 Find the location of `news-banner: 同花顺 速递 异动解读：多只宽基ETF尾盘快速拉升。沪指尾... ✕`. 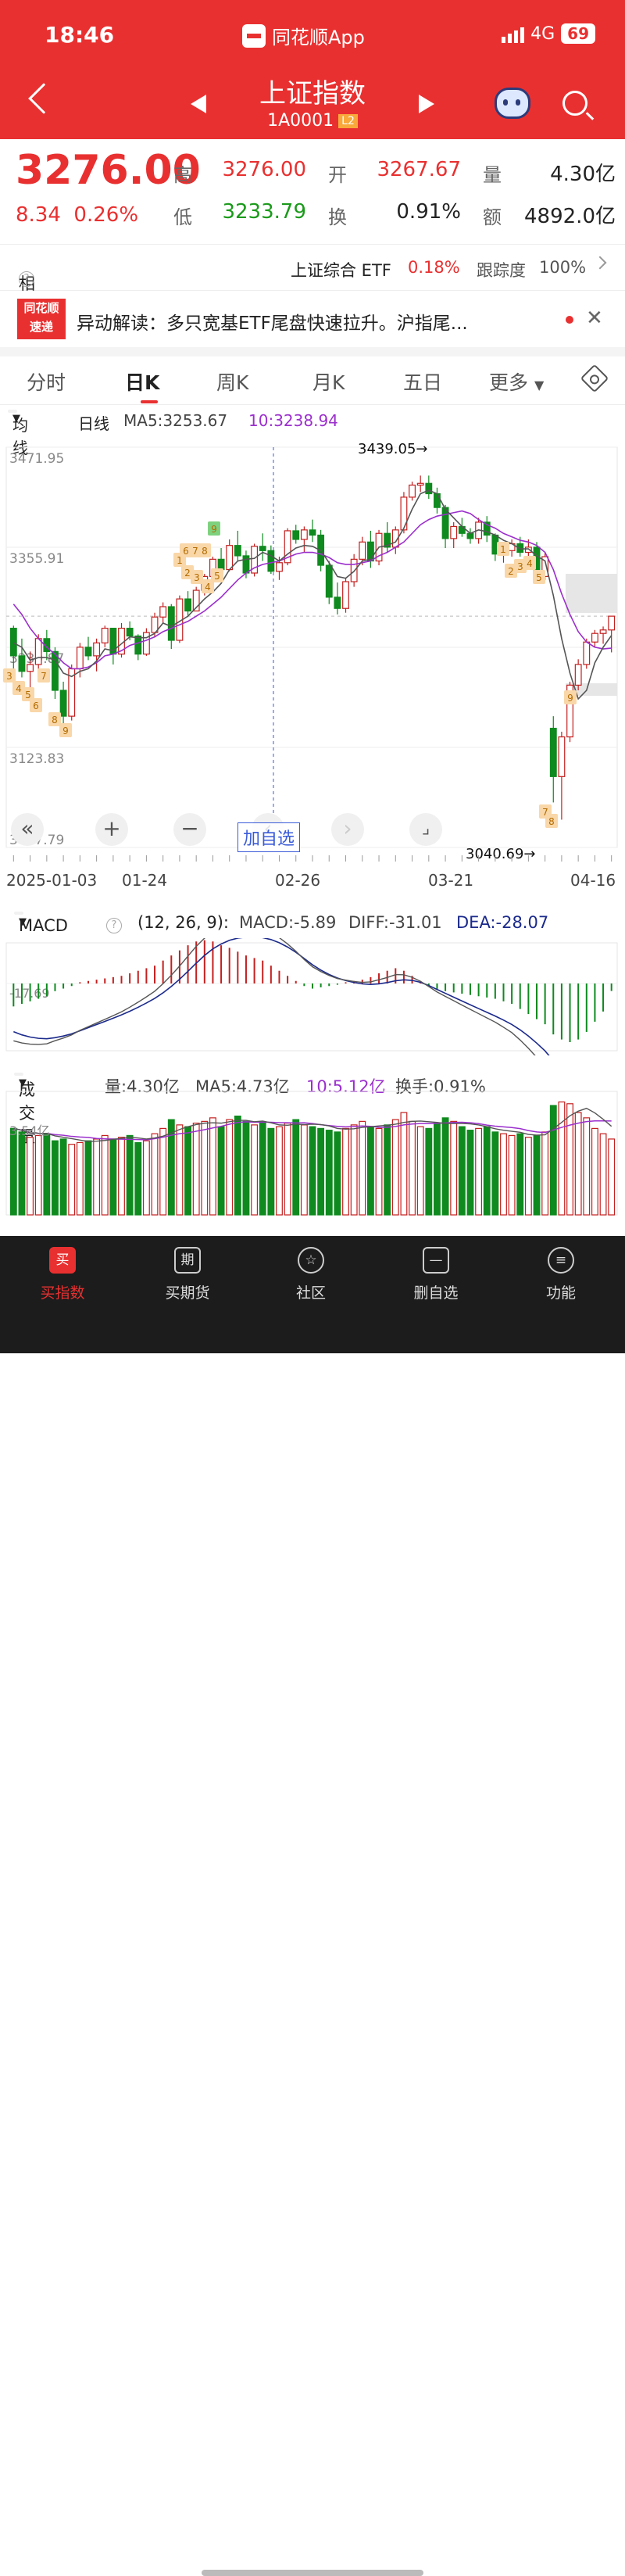

news-banner: 同花顺 速递 异动解读：多只宽基ETF尾盘快速拉升。沪指尾... ✕ is located at coordinates (312, 319).